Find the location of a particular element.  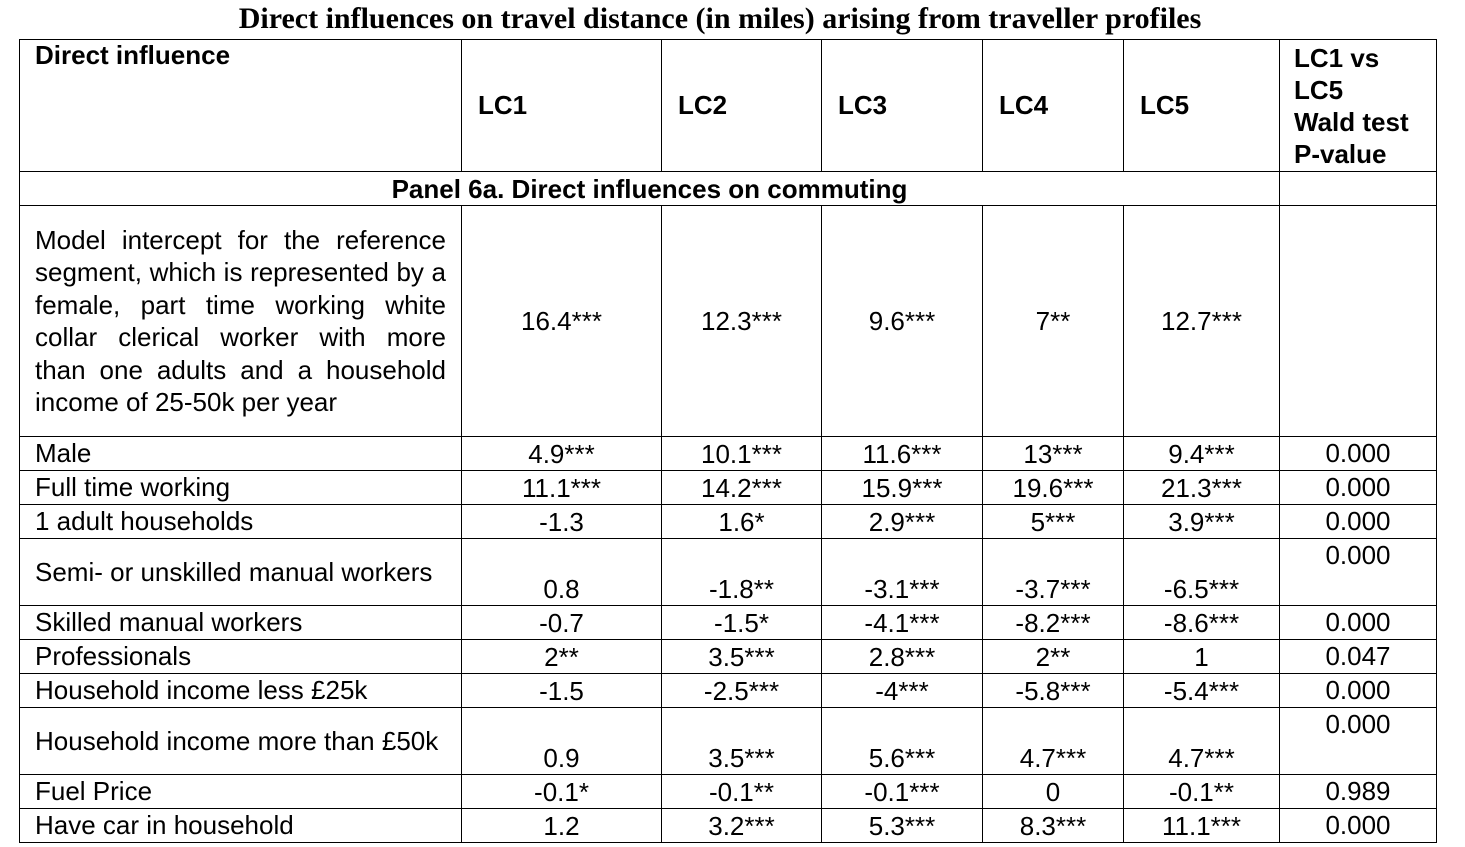

cell-lc5: -5.4*** is located at coordinates (1201, 690).